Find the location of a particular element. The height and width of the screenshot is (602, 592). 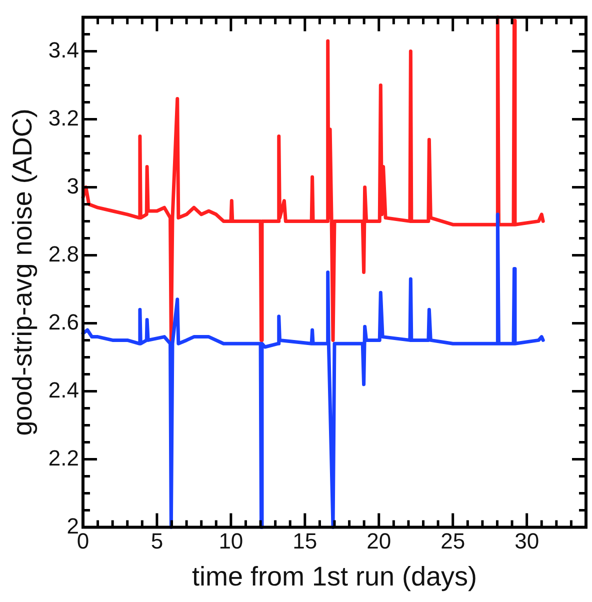

x-tick-label: 15 is located at coordinates (305, 541).